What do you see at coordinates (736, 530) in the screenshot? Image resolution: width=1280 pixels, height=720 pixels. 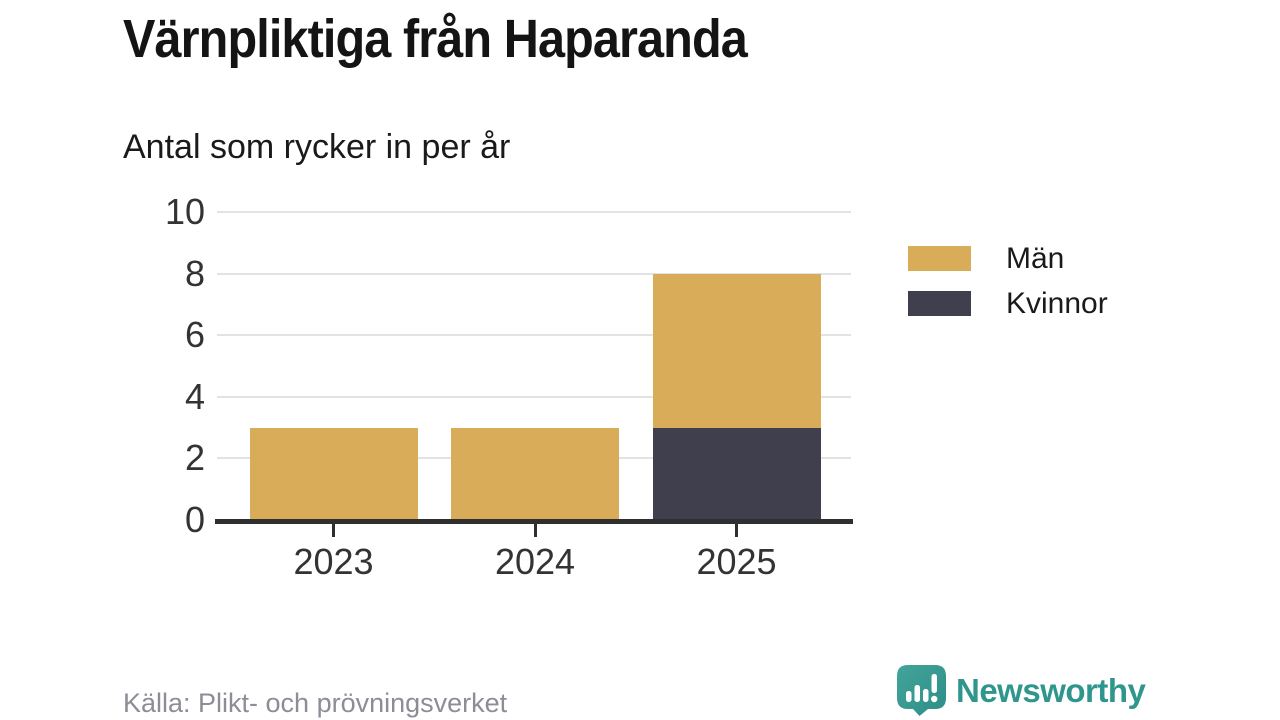 I see `x-axis-tick-2025` at bounding box center [736, 530].